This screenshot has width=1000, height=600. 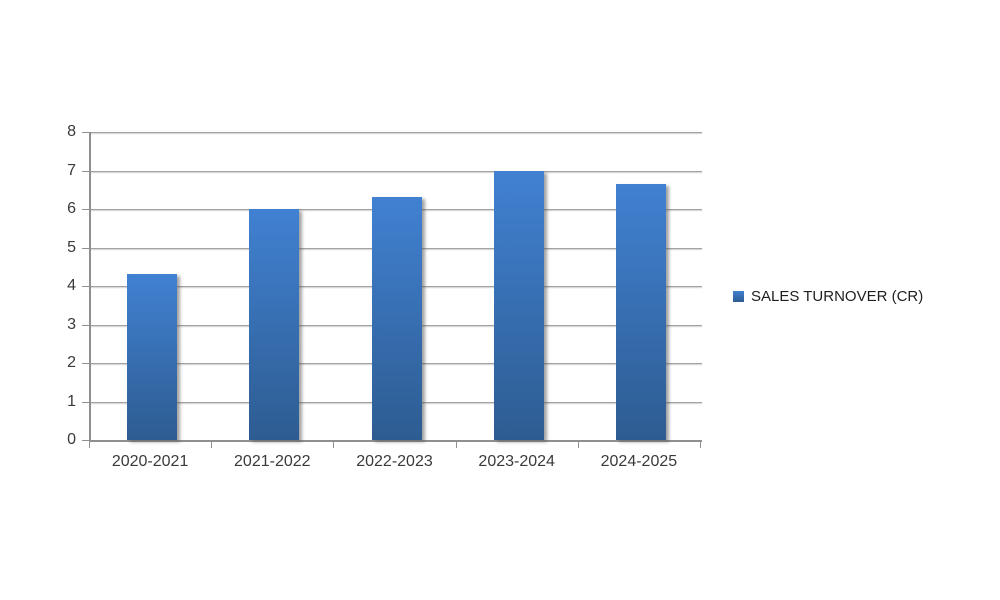 What do you see at coordinates (518, 305) in the screenshot?
I see `bar-2023-2024` at bounding box center [518, 305].